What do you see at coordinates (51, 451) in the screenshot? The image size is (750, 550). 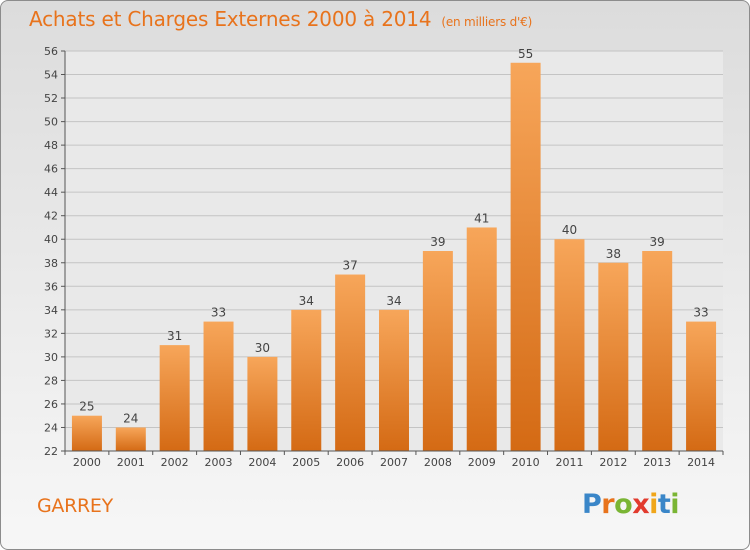 I see `y-tick-label: 22` at bounding box center [51, 451].